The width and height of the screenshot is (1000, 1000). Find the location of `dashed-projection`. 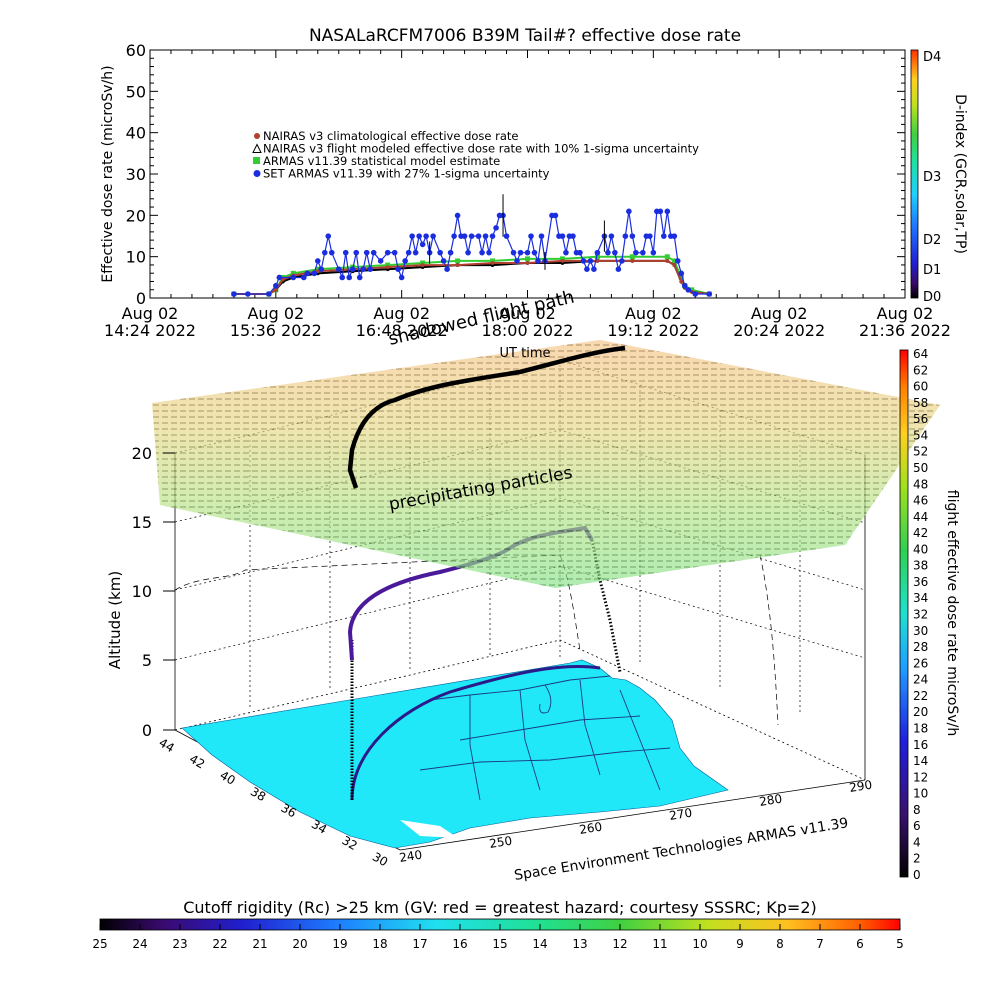

dashed-projection is located at coordinates (367, 572).